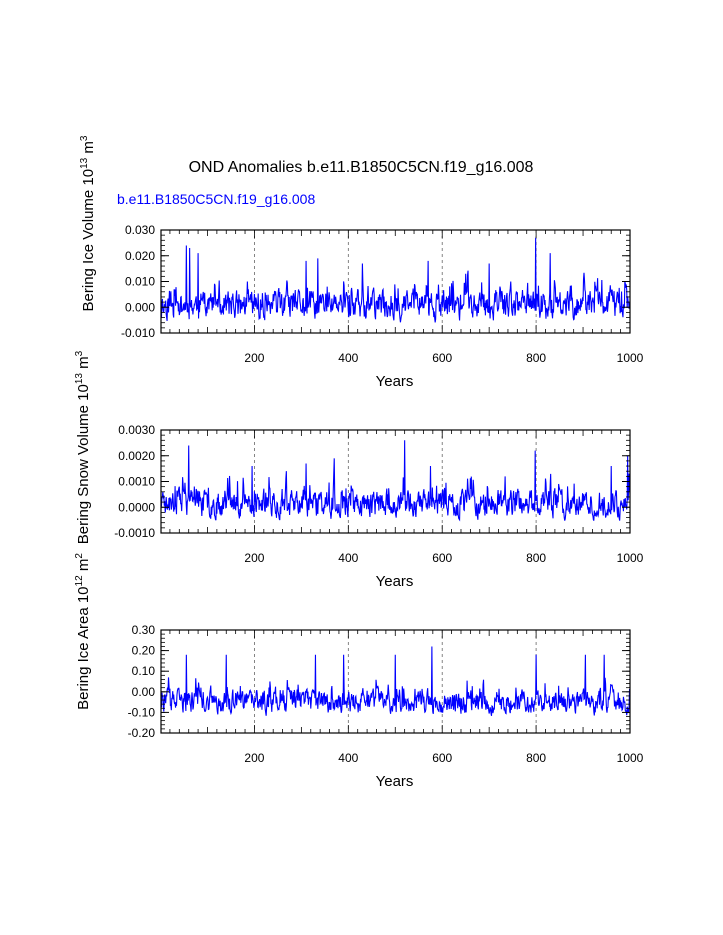  What do you see at coordinates (138, 333) in the screenshot?
I see `y-tick-label: -0.010` at bounding box center [138, 333].